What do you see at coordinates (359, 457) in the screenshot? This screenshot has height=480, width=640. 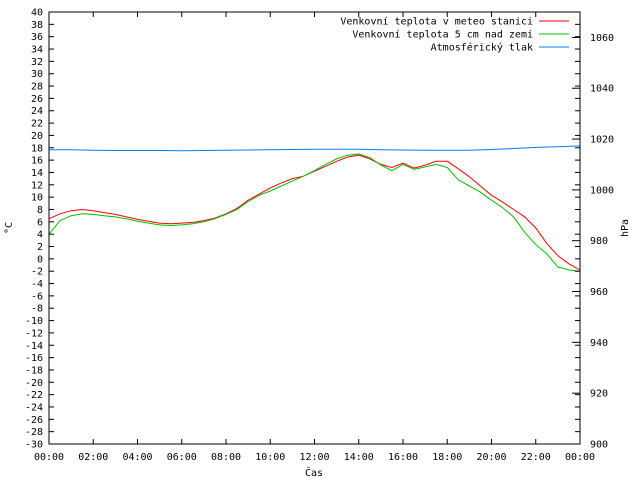 I see `x-tick-label: 14:00` at bounding box center [359, 457].